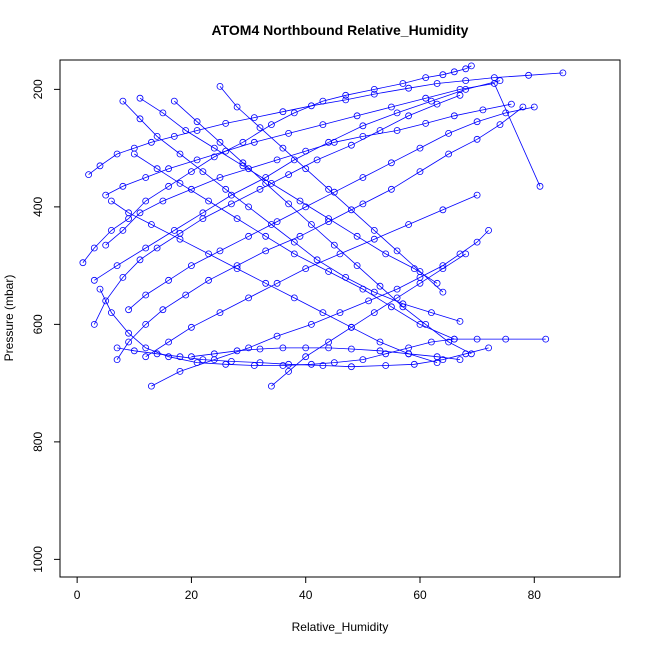 This screenshot has height=650, width=650. Describe the element at coordinates (38, 324) in the screenshot. I see `y-tick-label: 600` at that location.